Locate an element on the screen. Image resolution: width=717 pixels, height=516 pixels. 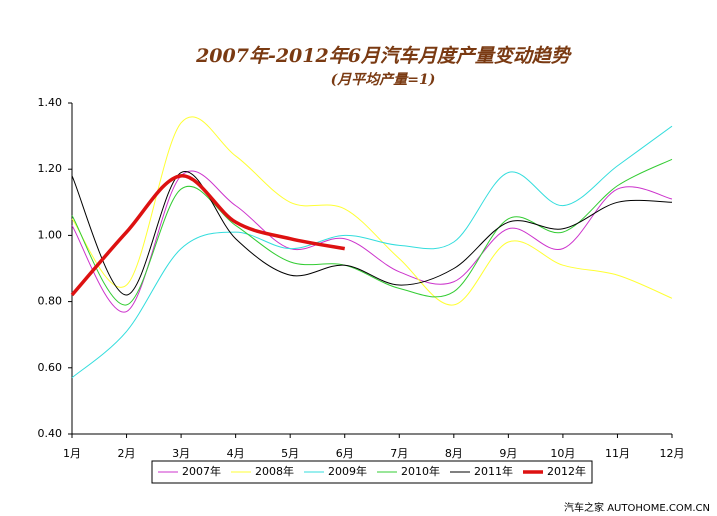
x-tick-label: 2月 is located at coordinates (127, 453).